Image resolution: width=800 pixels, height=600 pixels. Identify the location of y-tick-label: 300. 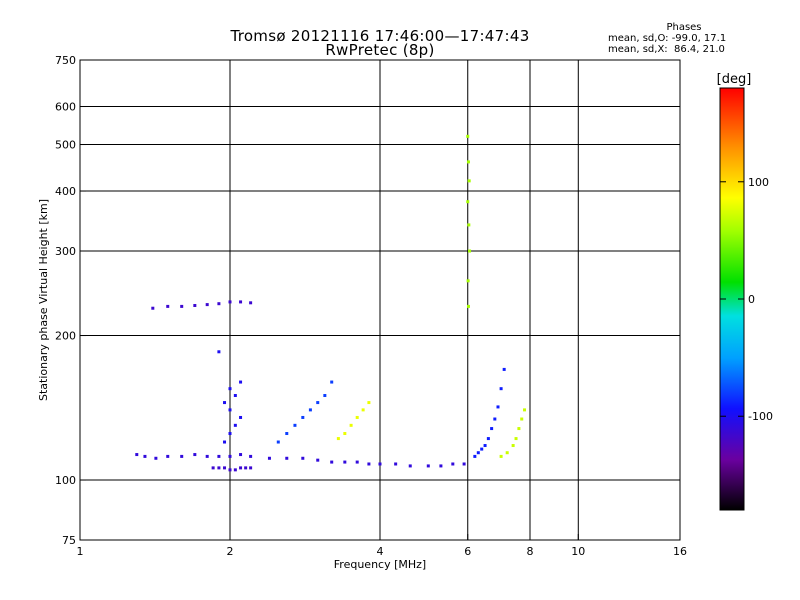
(65, 251).